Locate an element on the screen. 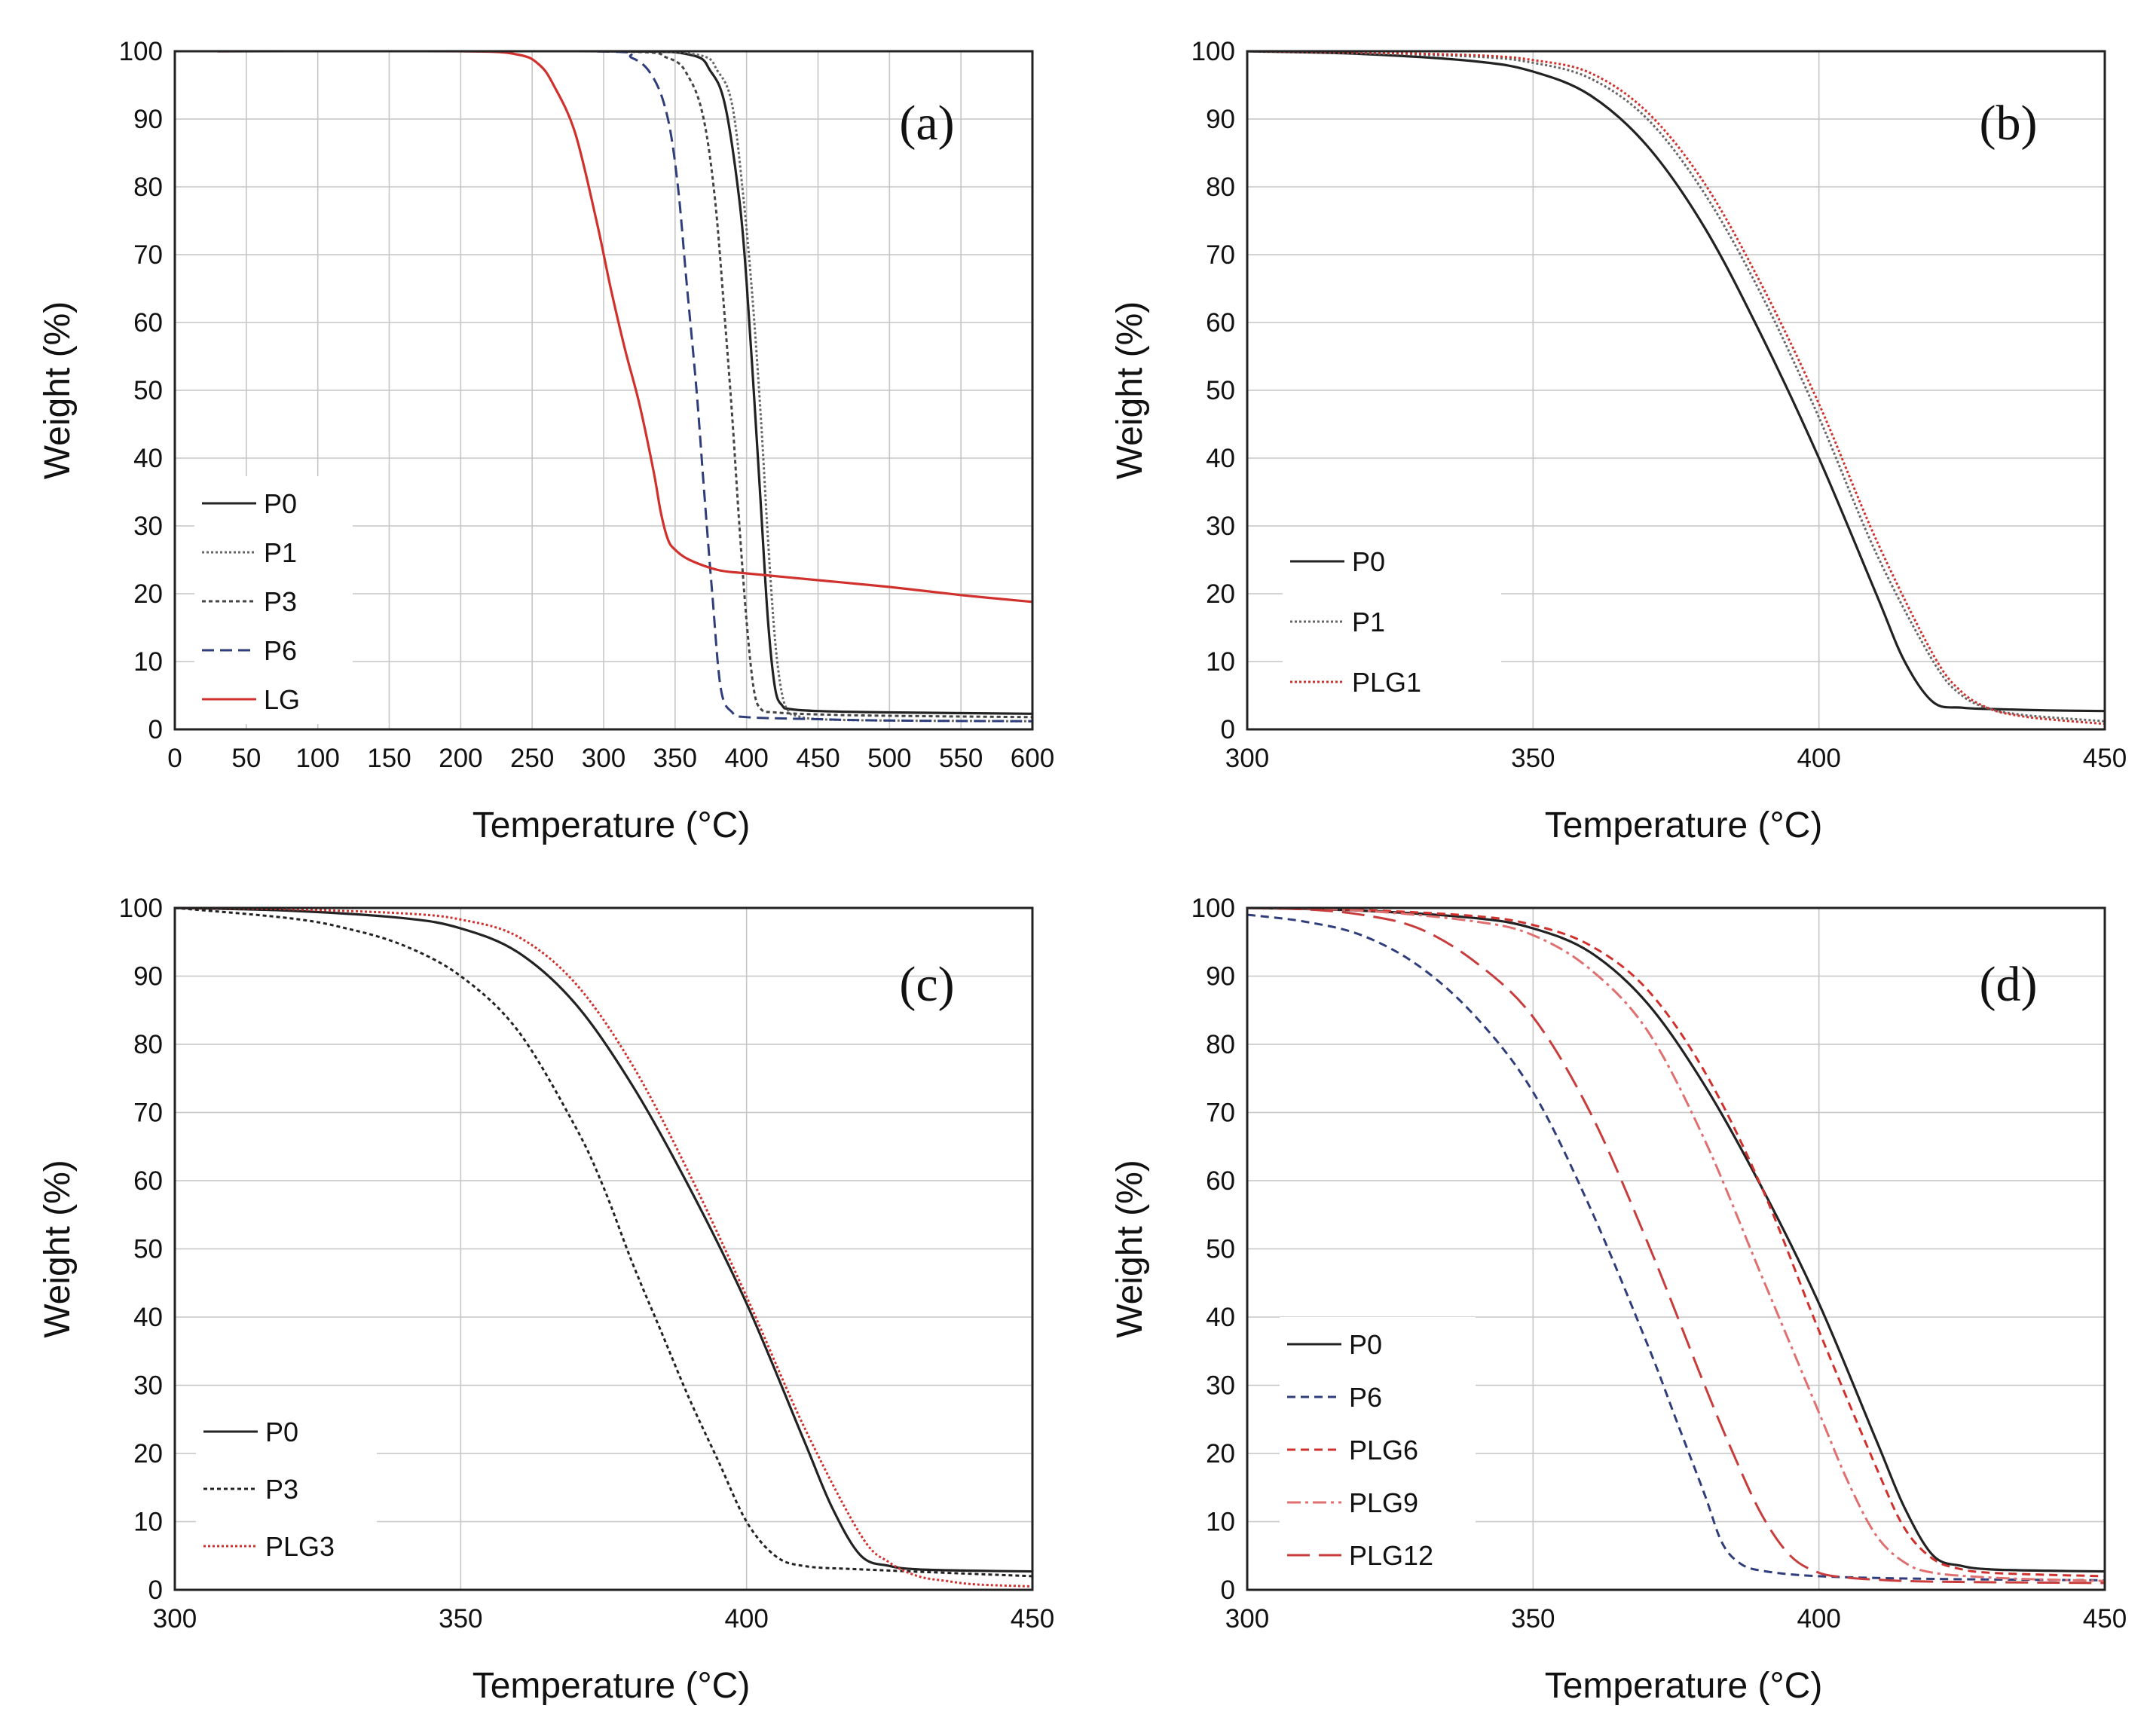 The height and width of the screenshot is (1736, 2147). panel-label: (b) is located at coordinates (2009, 123).